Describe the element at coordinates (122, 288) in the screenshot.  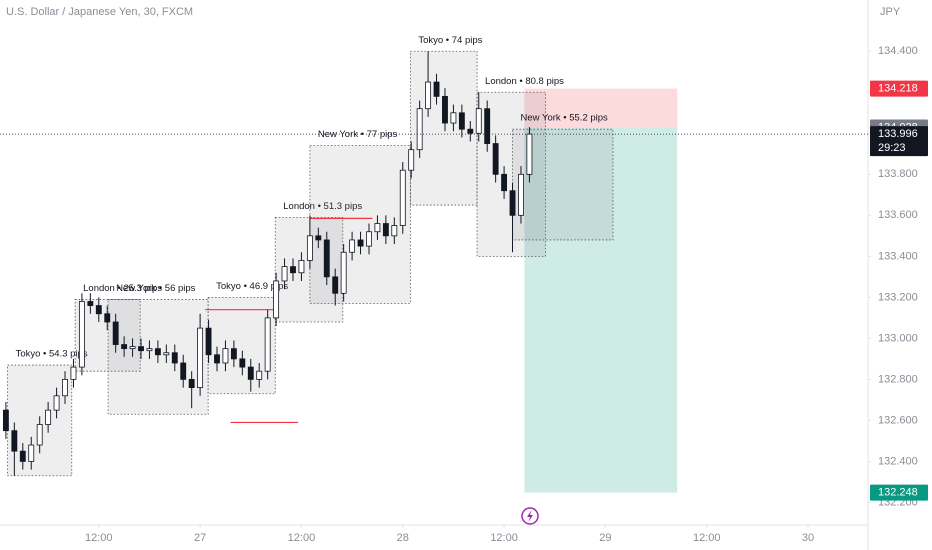
I see `session-label: London • 25.3 pips` at that location.